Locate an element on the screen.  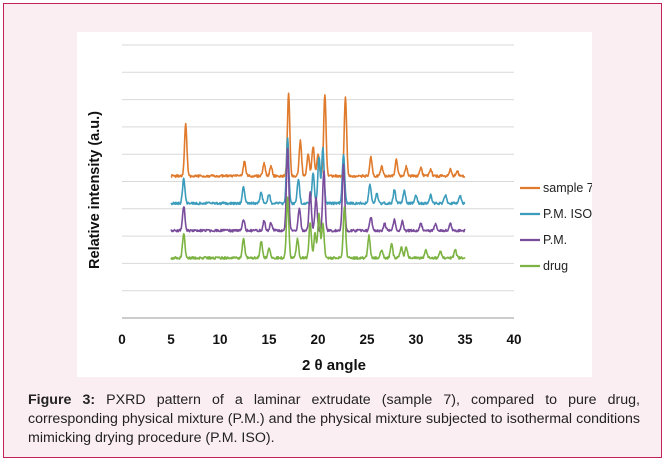
x-tick-labels: 0 5 10 15 20 25 30 35 40 is located at coordinates (319, 339).